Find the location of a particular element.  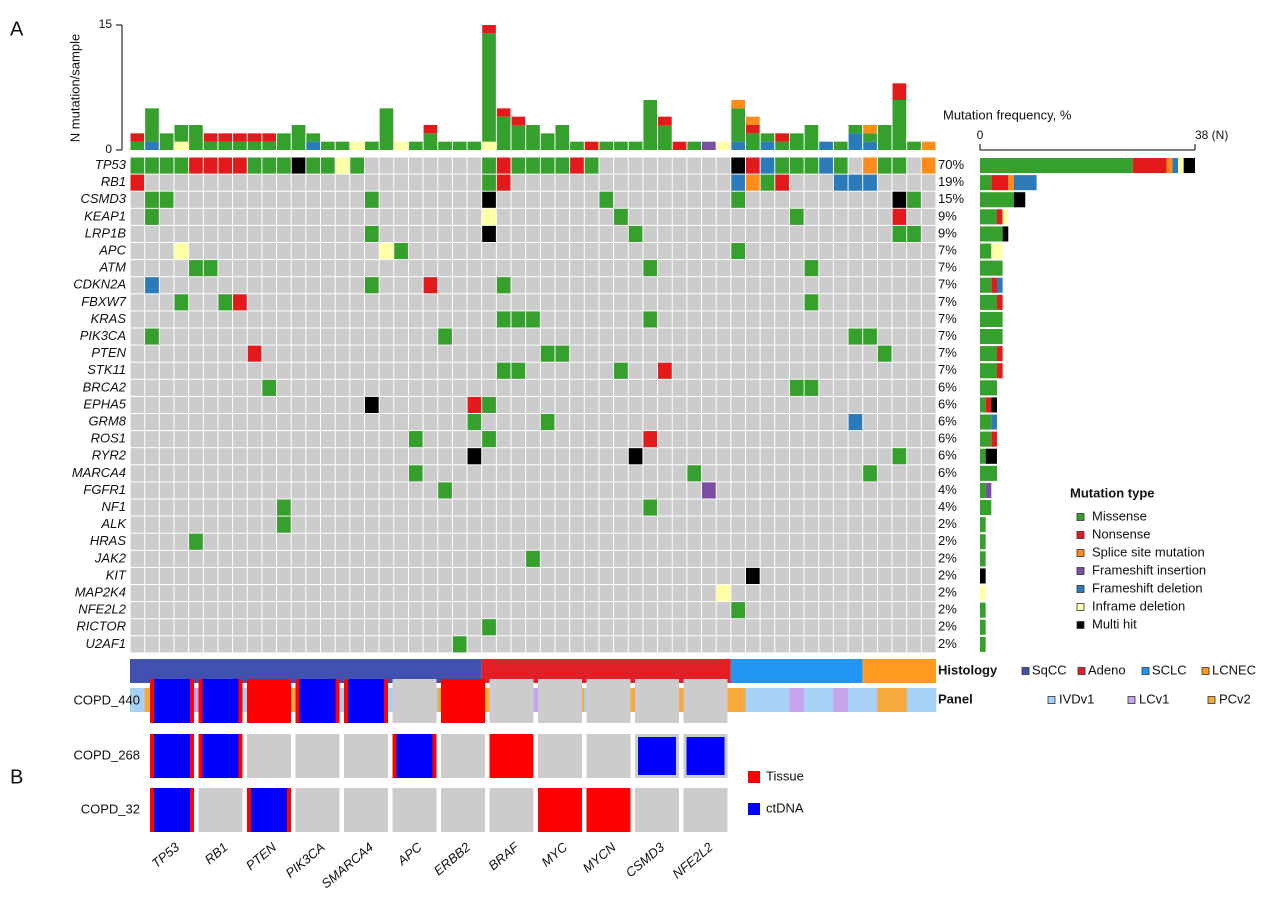

tissue-cell is located at coordinates (511, 756).